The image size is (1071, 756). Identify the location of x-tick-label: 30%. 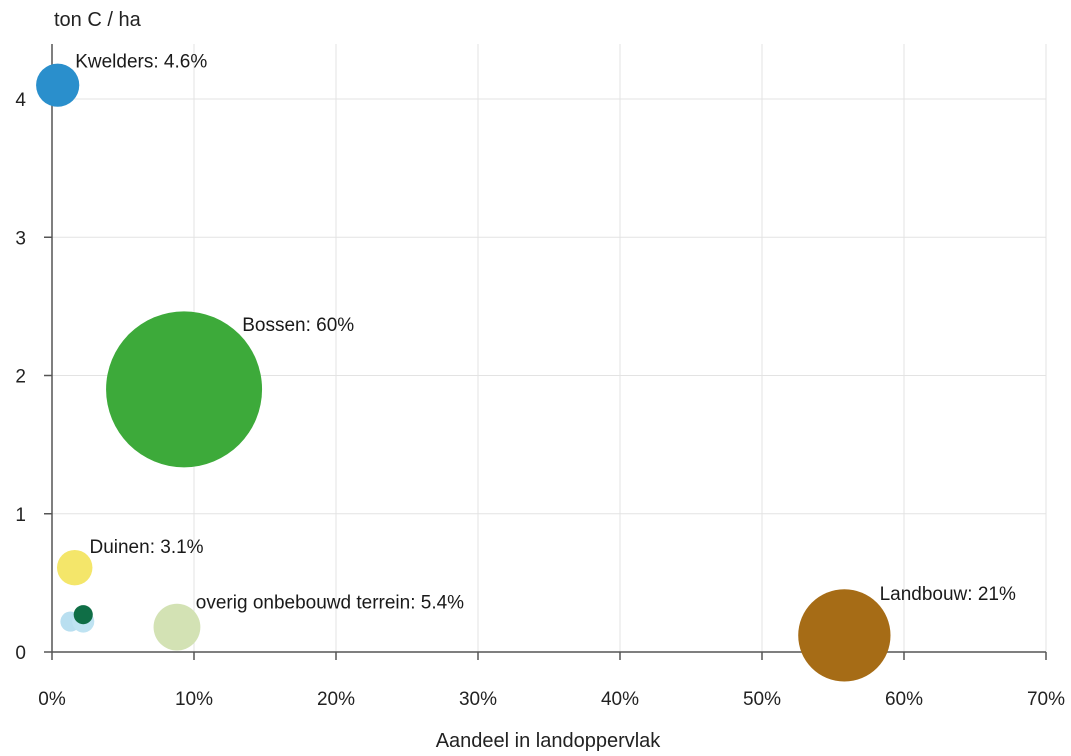
(478, 699).